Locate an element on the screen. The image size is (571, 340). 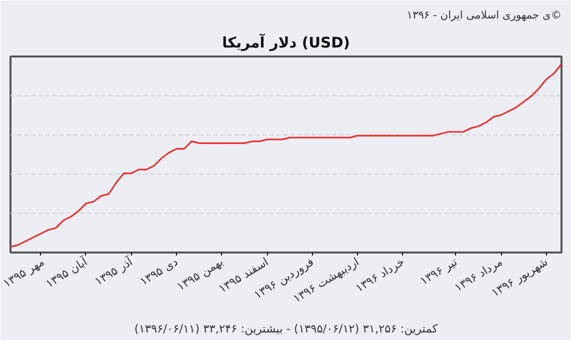
text: ی جمهوری اسلامی ایران - ۱۳۹۶© is located at coordinates (484, 15).